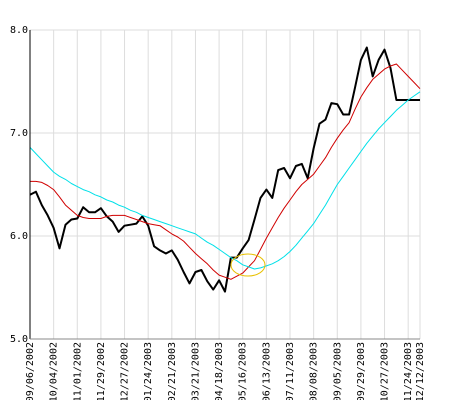 Image resolution: width=450 pixels, height=400 pixels. What do you see at coordinates (314, 371) in the screenshot?
I see `x-tick-label: 08/08/2003` at bounding box center [314, 371].